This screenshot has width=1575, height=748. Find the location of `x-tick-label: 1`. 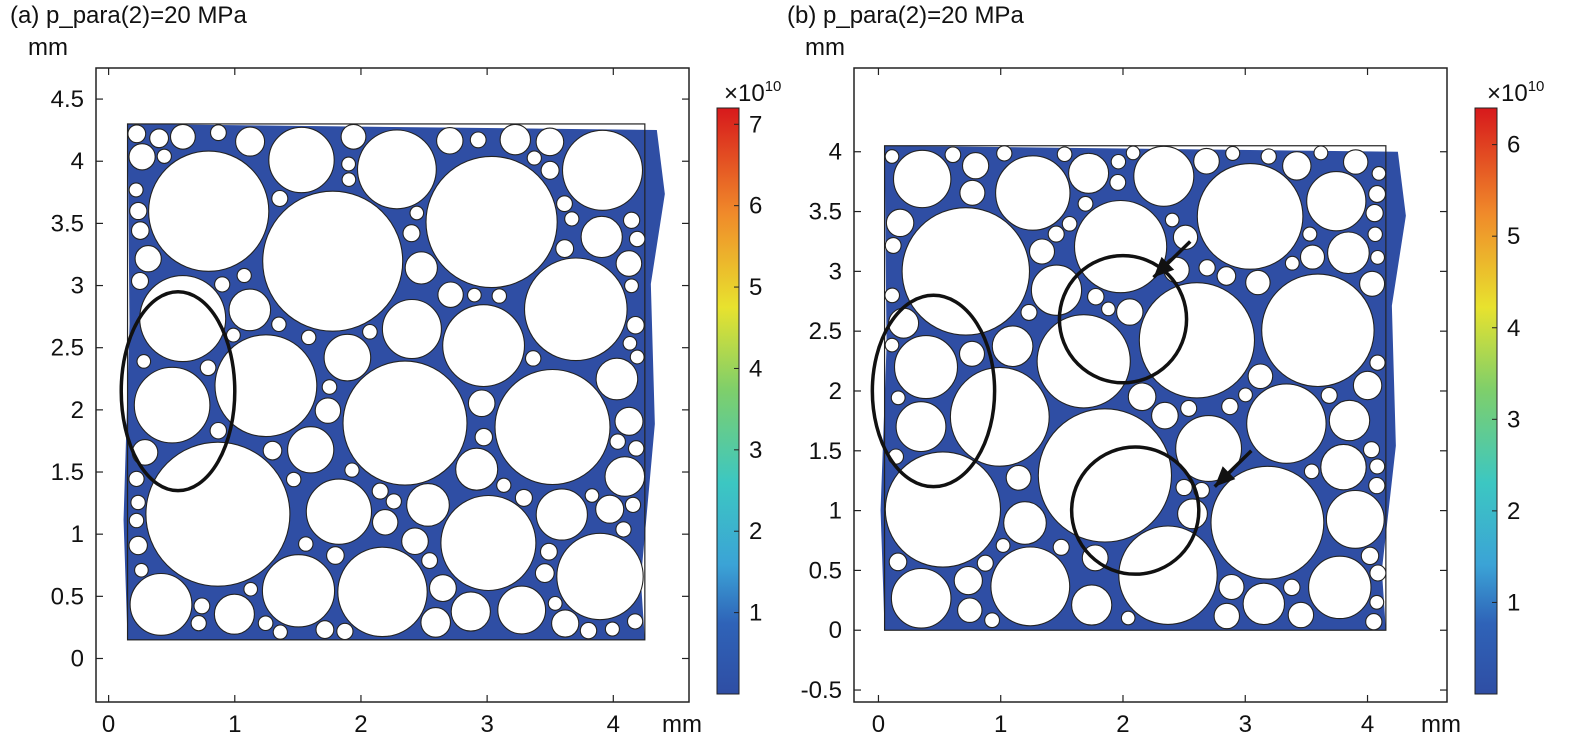

x-tick-label: 1 is located at coordinates (1000, 724).